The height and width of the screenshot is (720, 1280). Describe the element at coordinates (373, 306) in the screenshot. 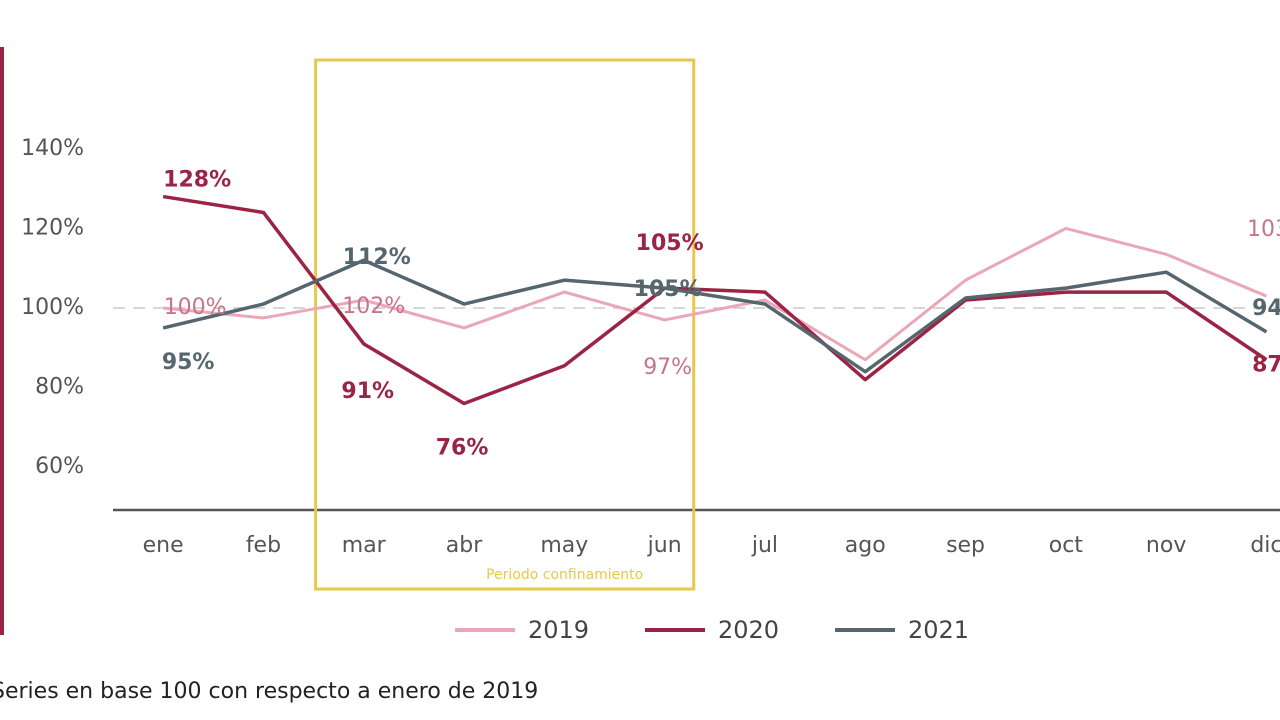

I see `data-label: 102%` at that location.